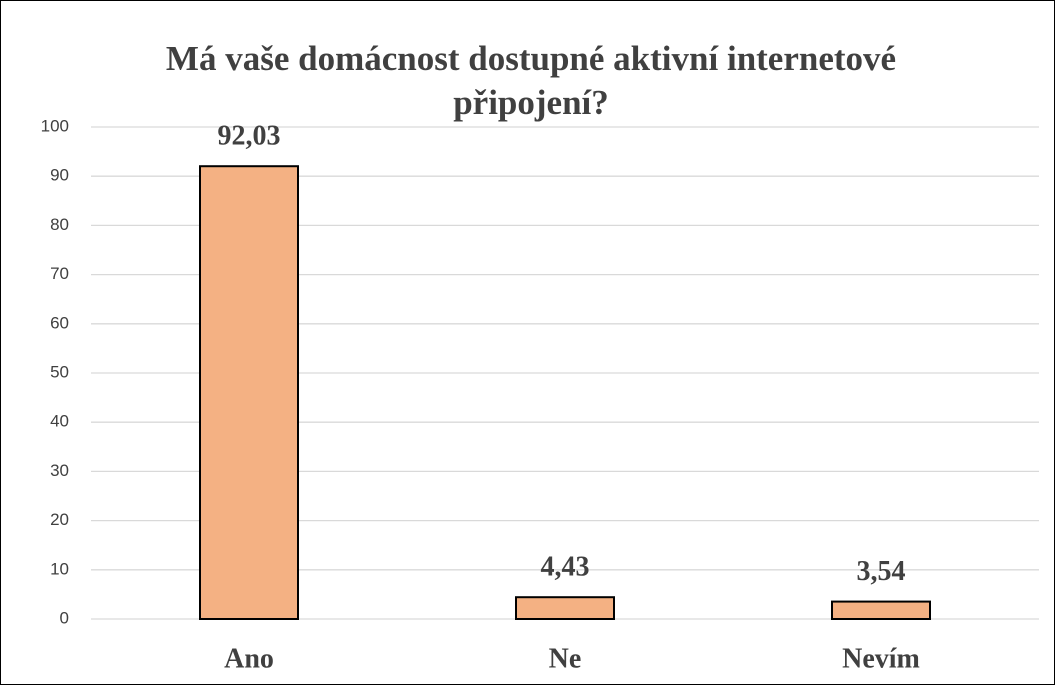 The width and height of the screenshot is (1055, 685). I want to click on x-tick-label: Nevím, so click(881, 658).